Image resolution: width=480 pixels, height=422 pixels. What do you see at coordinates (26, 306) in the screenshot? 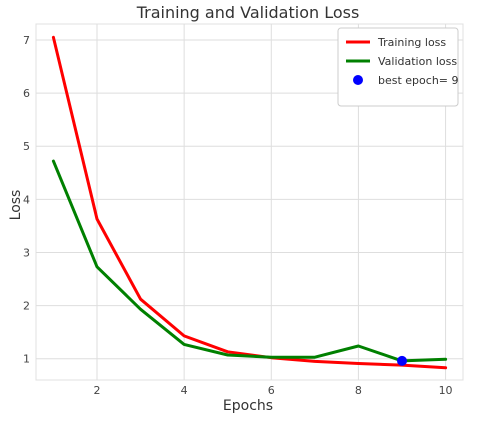
I see `y-tick-label-2: 2` at bounding box center [26, 306].